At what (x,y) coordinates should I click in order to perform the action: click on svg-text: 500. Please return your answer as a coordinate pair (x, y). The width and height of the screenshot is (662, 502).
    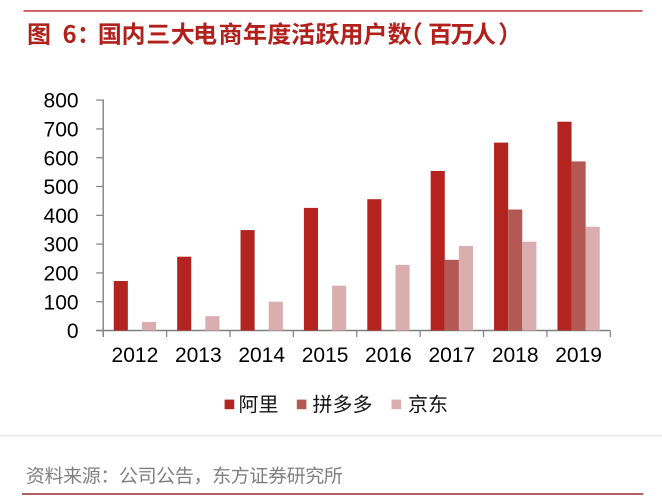
    Looking at the image, I should click on (61, 187).